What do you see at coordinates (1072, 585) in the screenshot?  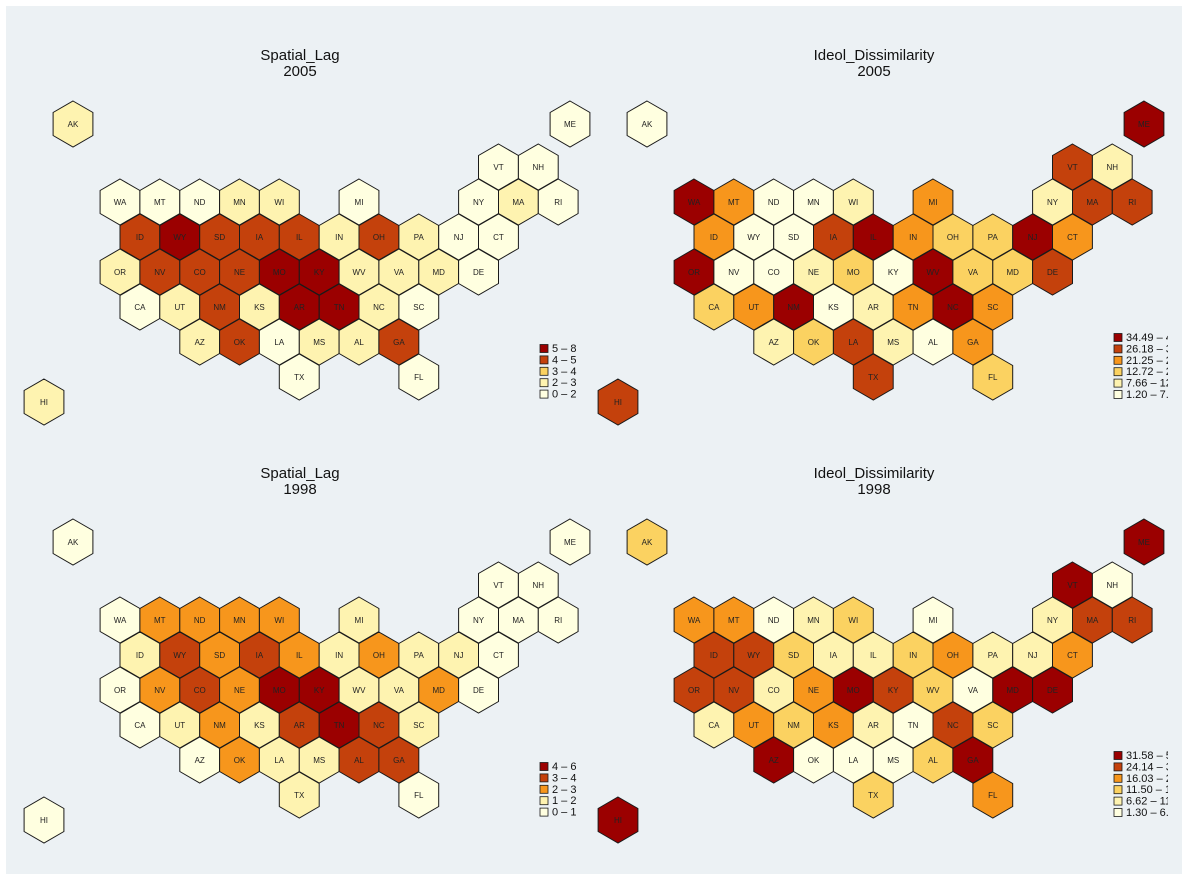 I see `state-label: VT` at bounding box center [1072, 585].